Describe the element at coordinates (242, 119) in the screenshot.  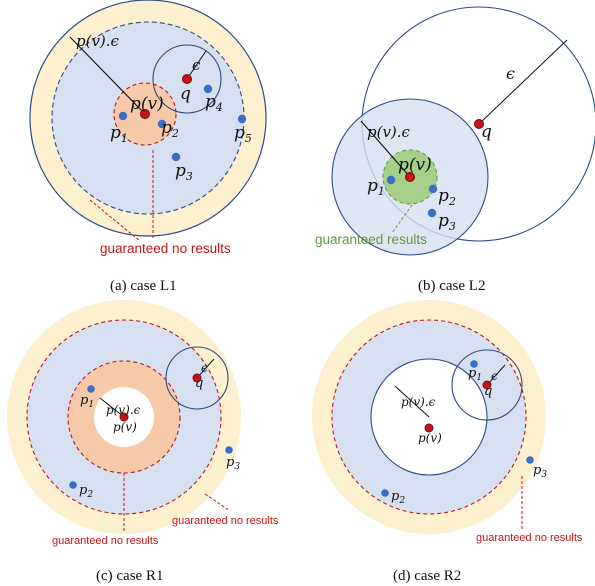
I see `p5-point` at that location.